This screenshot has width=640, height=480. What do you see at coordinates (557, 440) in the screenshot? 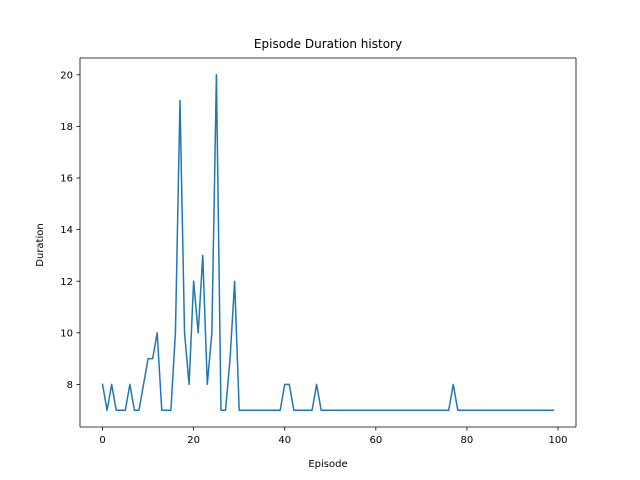
I see `x-tick-label: 100` at bounding box center [557, 440].